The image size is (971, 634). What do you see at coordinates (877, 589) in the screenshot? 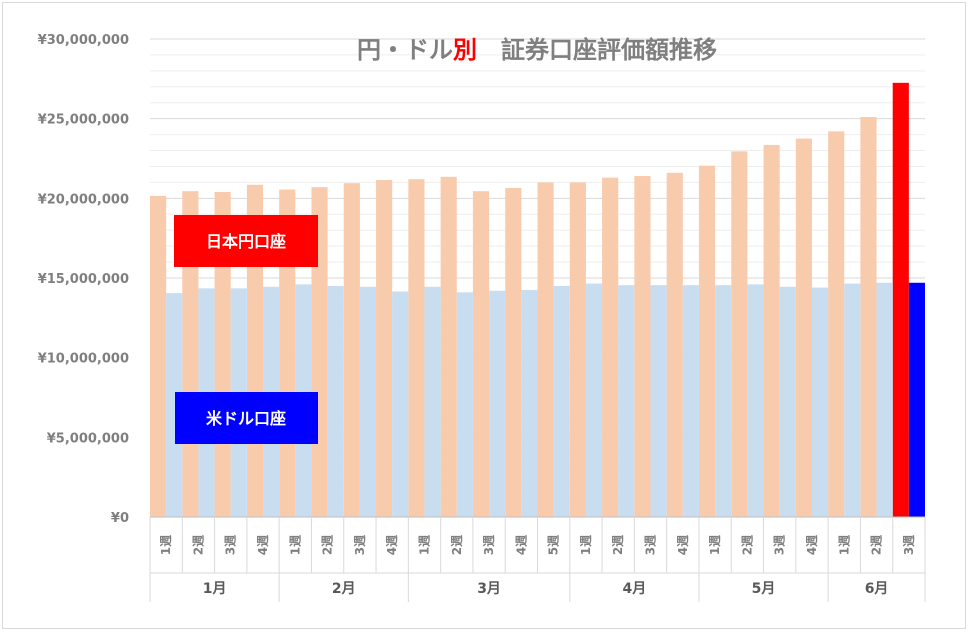
I see `month-label: 6月` at bounding box center [877, 589].